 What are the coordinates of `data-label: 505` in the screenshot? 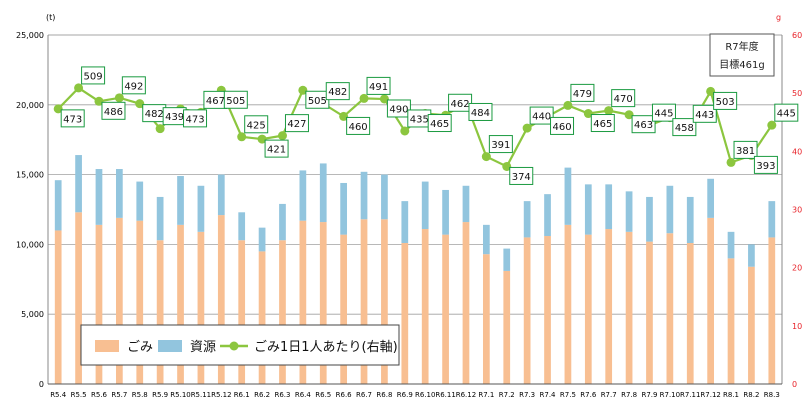 It's located at (235, 101).